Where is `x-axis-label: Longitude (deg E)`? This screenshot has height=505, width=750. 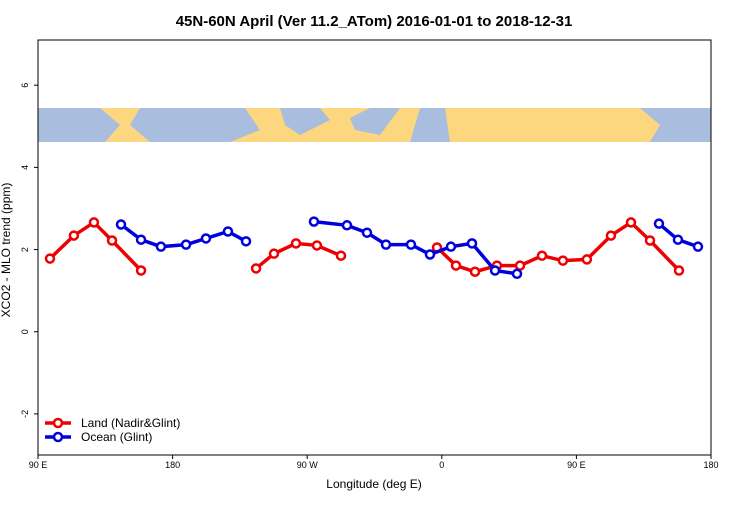 x-axis-label: Longitude (deg E) is located at coordinates (373, 484).